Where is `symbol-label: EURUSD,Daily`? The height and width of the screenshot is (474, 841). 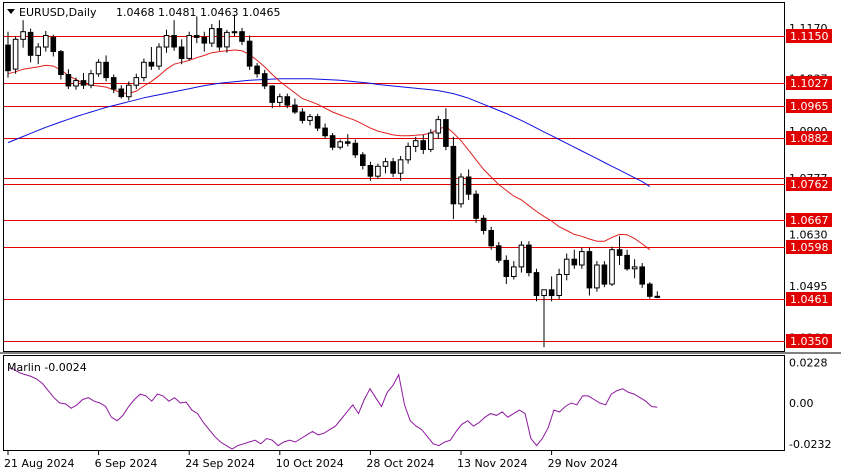 symbol-label: EURUSD,Daily is located at coordinates (58, 12).